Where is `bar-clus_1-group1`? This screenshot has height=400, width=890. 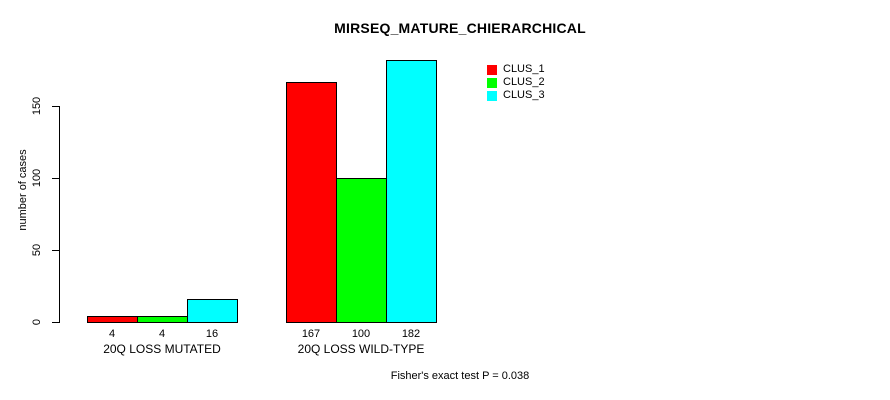 bar-clus_1-group1 is located at coordinates (112, 319).